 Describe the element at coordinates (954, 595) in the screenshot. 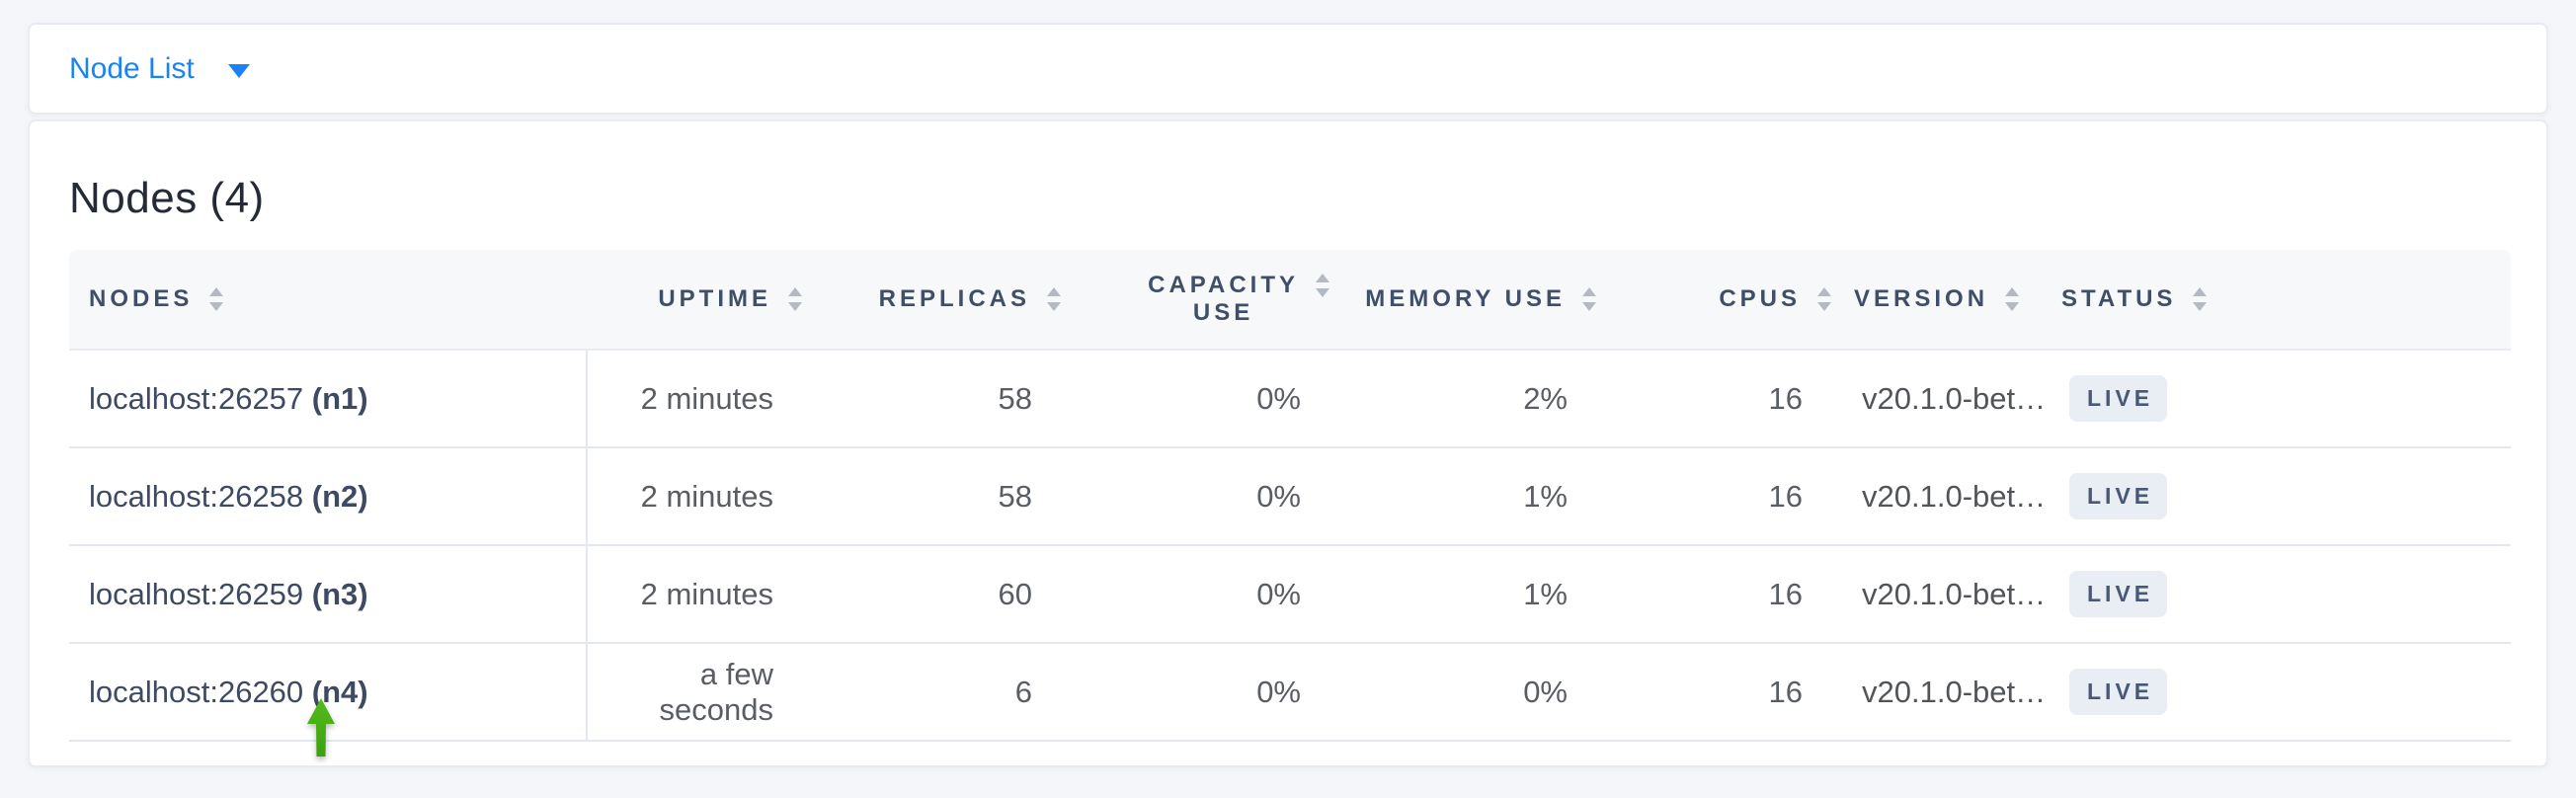

I see `cell-replicas: 60` at that location.